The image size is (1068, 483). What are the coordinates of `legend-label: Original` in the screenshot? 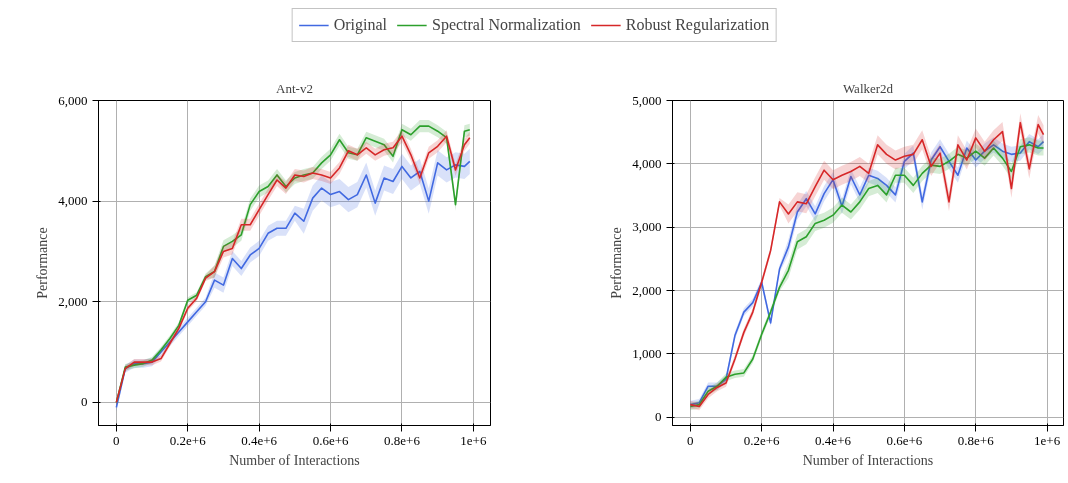 It's located at (360, 25).